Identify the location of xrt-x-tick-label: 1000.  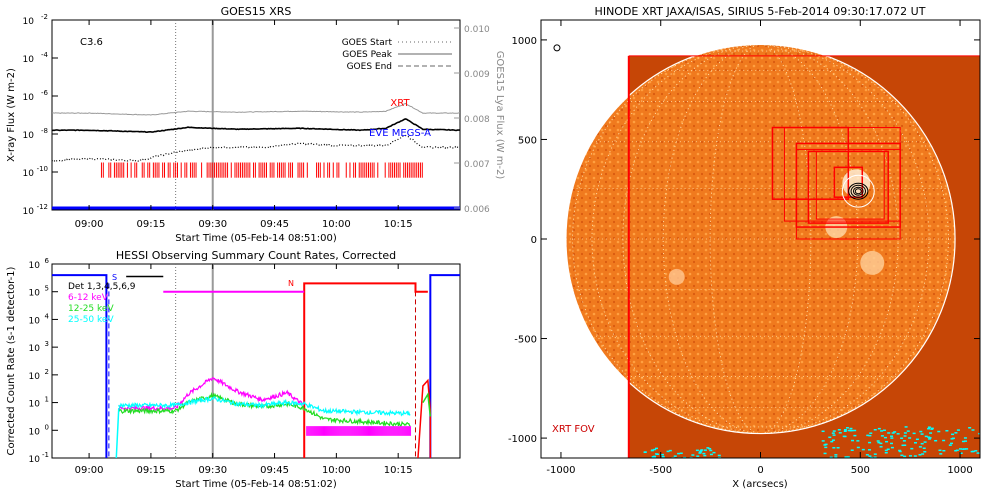
(959, 470).